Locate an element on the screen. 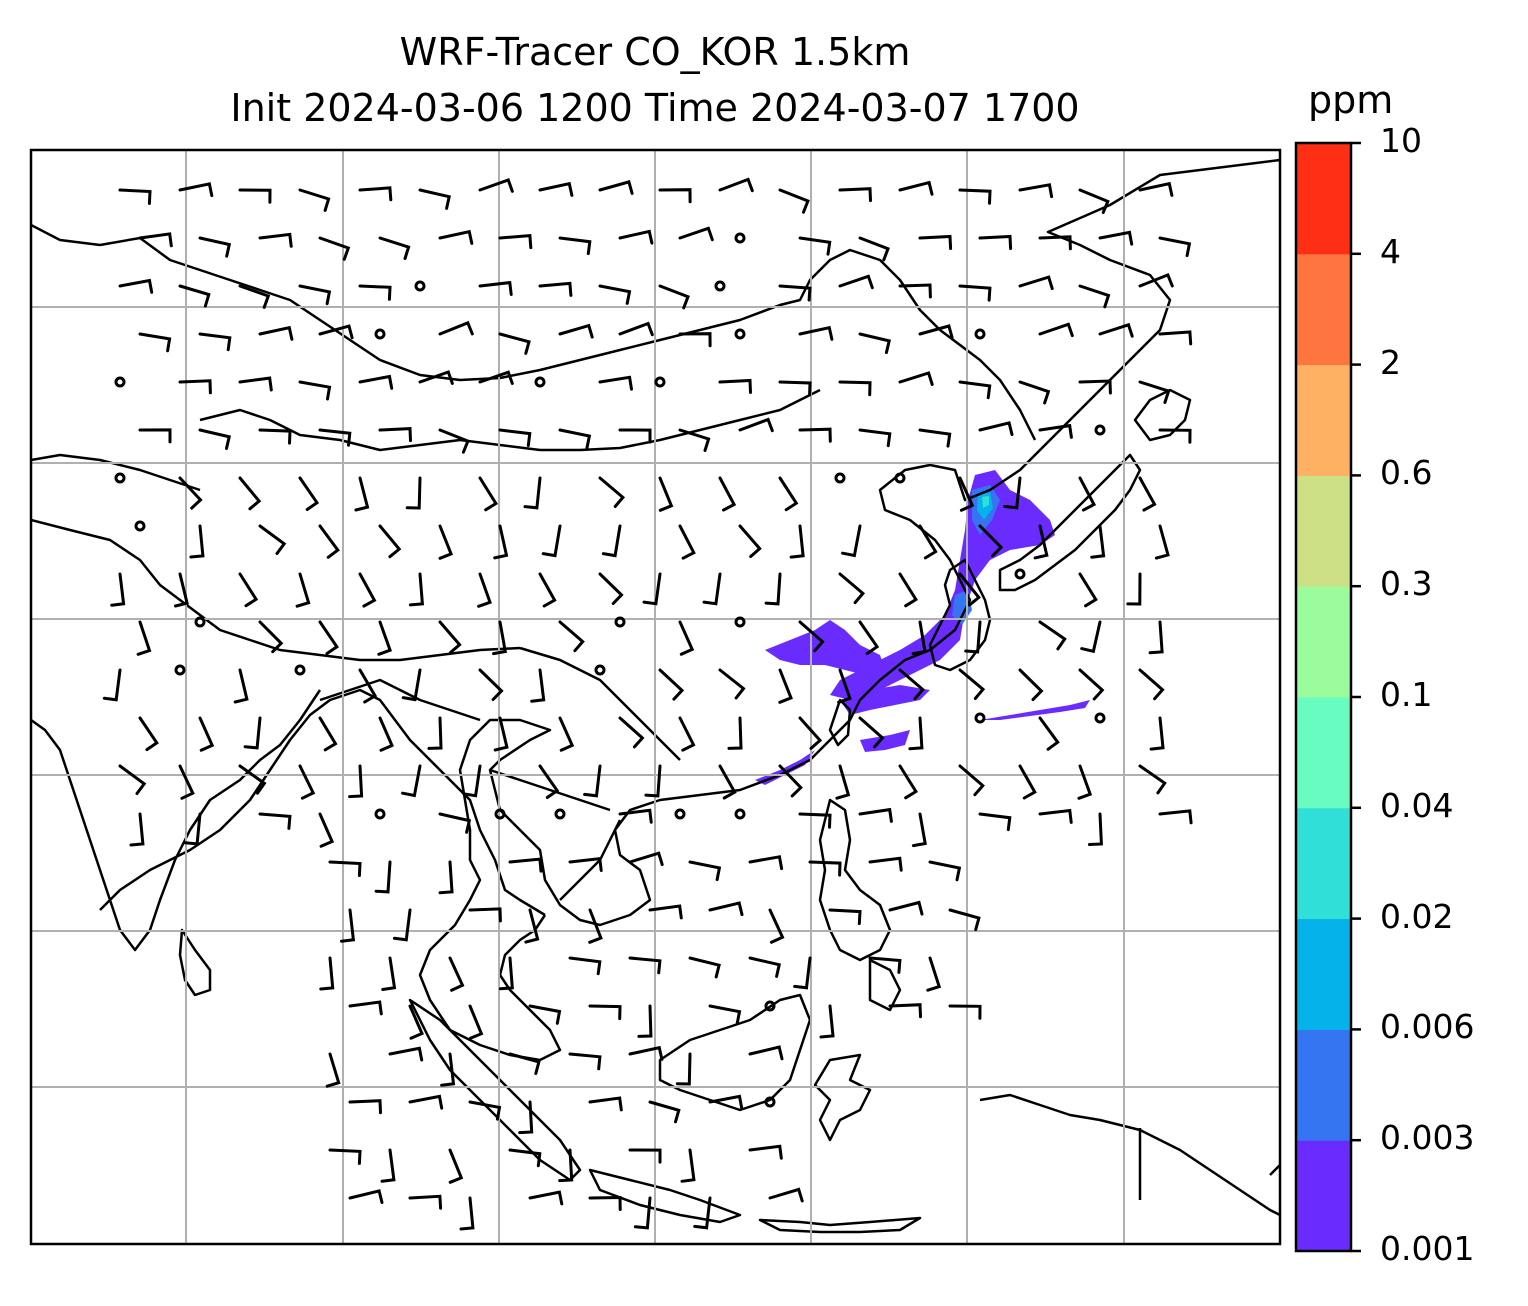 The height and width of the screenshot is (1306, 1528). co-plume is located at coordinates (922, 627).